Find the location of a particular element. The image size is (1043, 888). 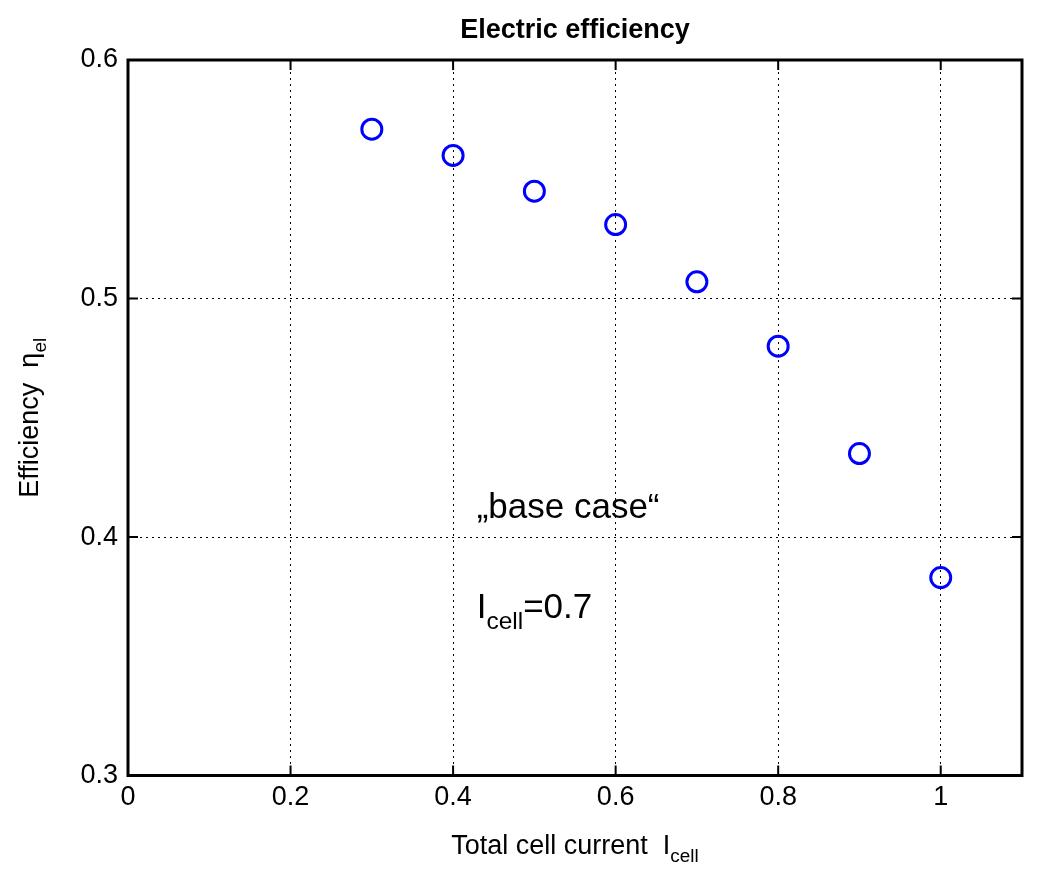

x-tick-label: 0 is located at coordinates (128, 796).